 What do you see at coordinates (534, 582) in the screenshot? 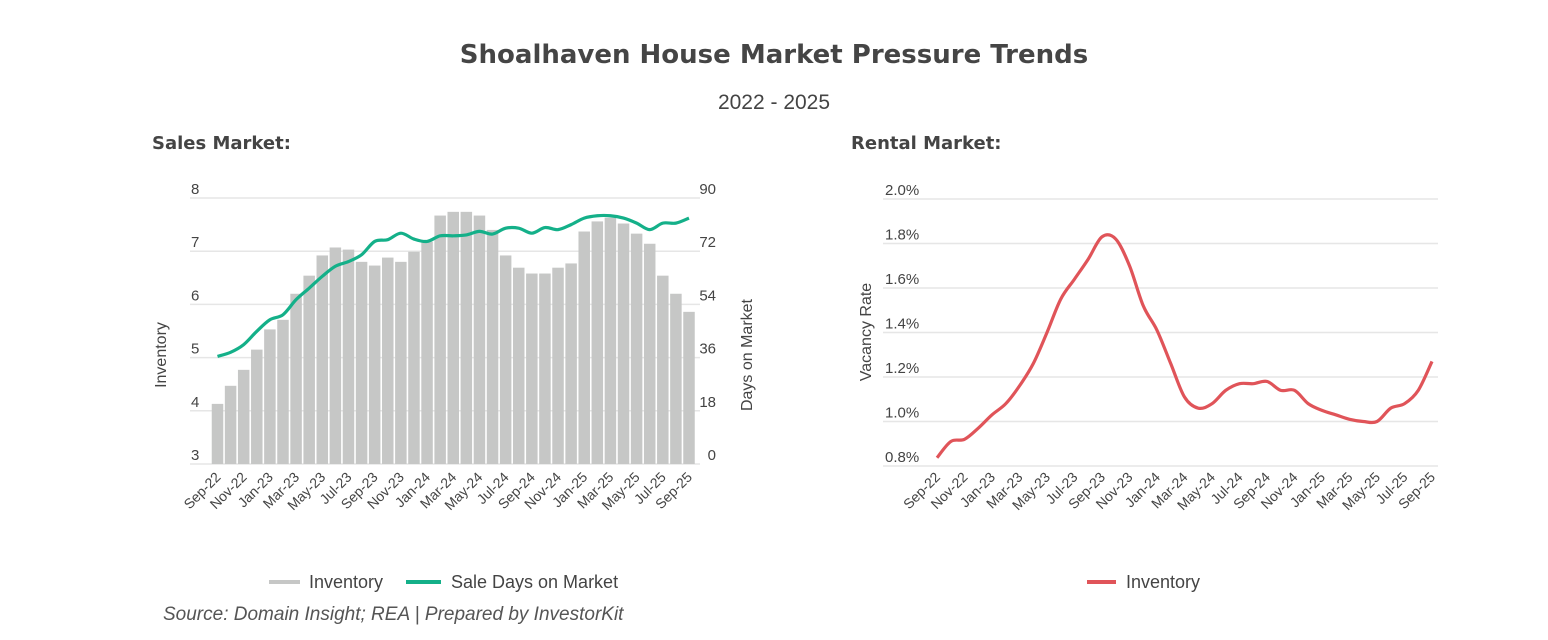
I see `legend-days-label: Sale Days on Market` at bounding box center [534, 582].